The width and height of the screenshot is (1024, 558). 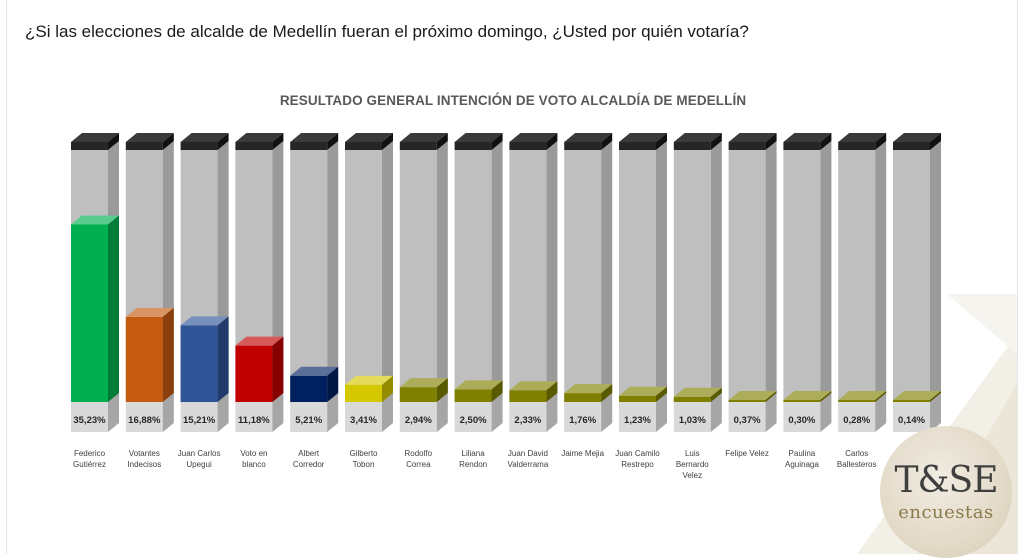 I want to click on category-label: Rodolfo Correa, so click(x=419, y=459).